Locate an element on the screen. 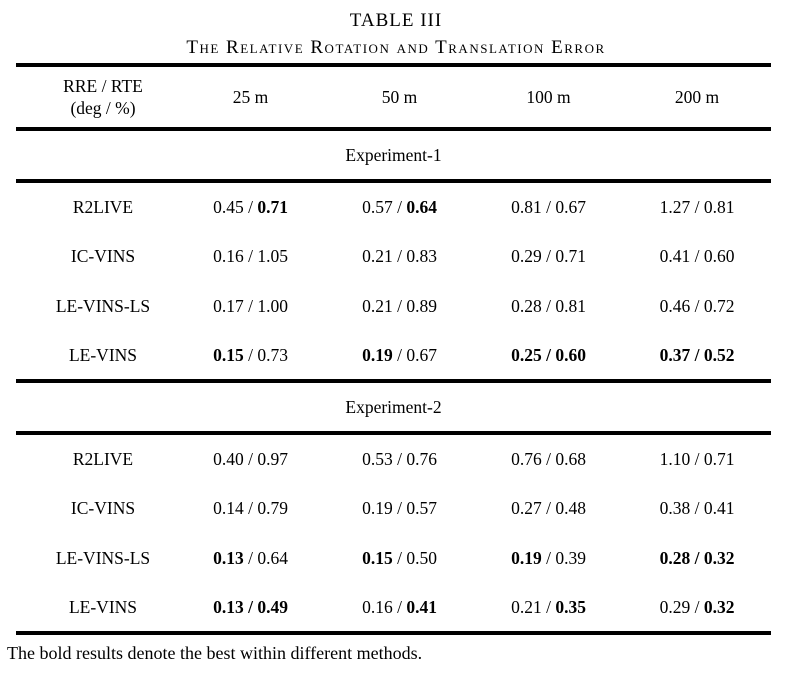  rte-value: 0.57 is located at coordinates (421, 507).